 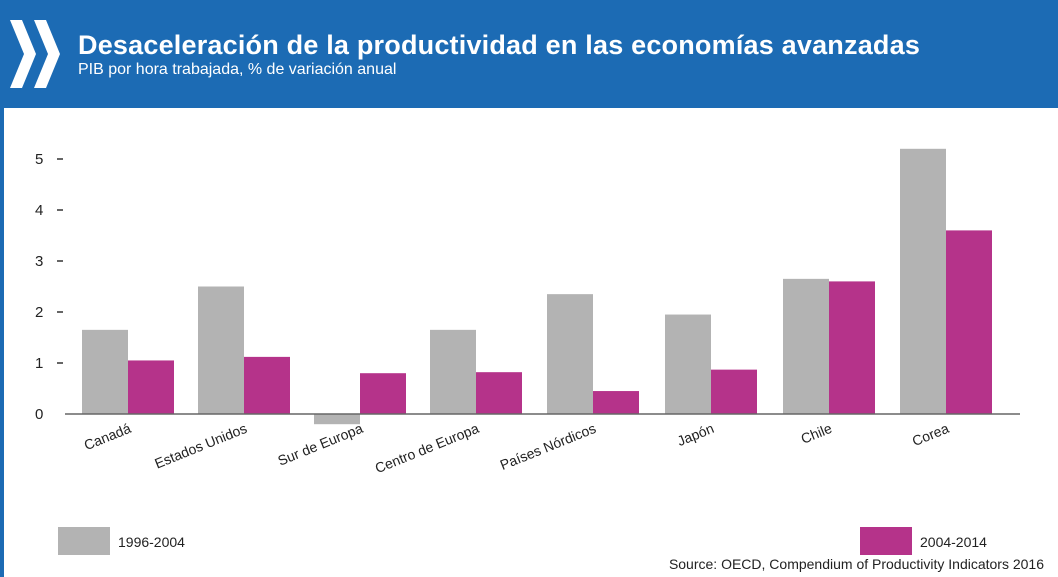 What do you see at coordinates (953, 542) in the screenshot?
I see `legend-label-2004-2014: 2004-2014` at bounding box center [953, 542].